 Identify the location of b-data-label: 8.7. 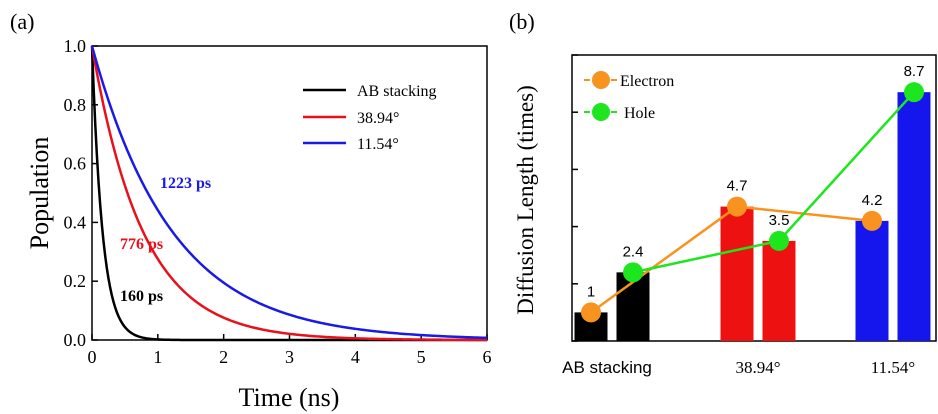
(914, 71).